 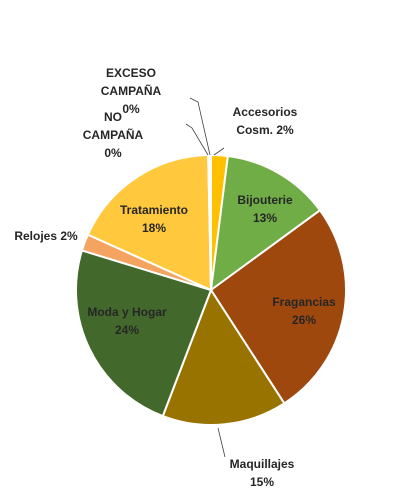 I want to click on data-label-moda-y-hogar: Moda y Hogar 24%, so click(x=127, y=321).